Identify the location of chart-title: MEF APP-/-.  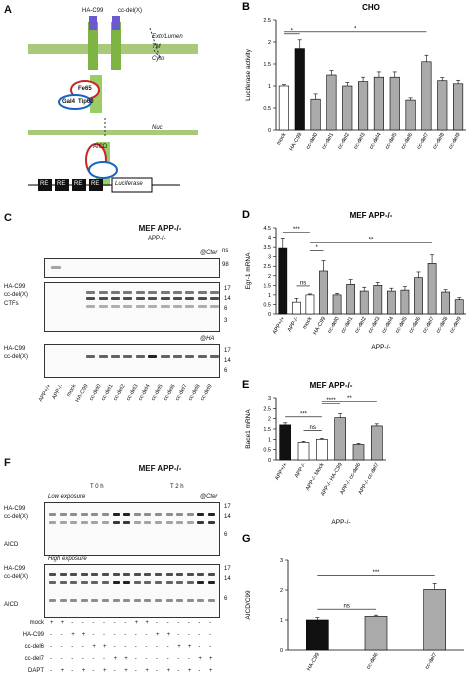
(371, 215).